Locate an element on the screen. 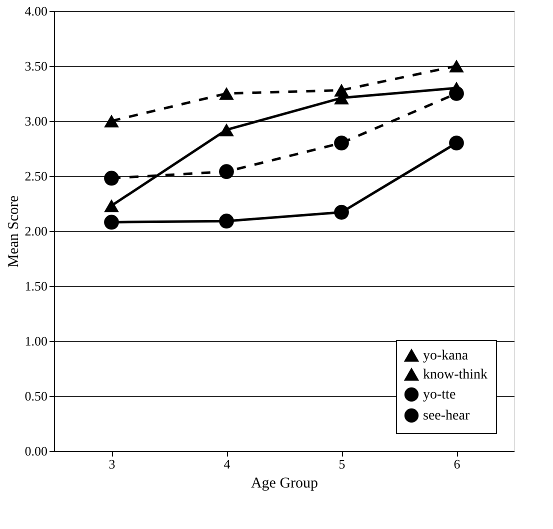  x-tick-label: 3 is located at coordinates (112, 464).